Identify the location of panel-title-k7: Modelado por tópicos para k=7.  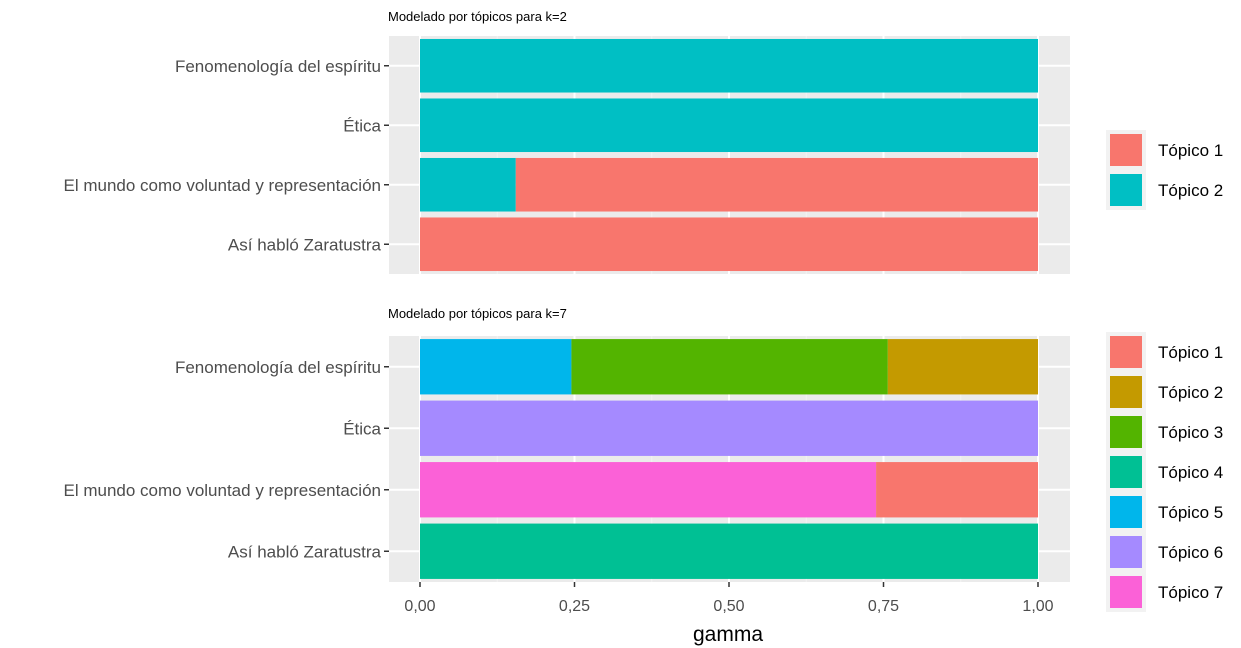
(477, 313).